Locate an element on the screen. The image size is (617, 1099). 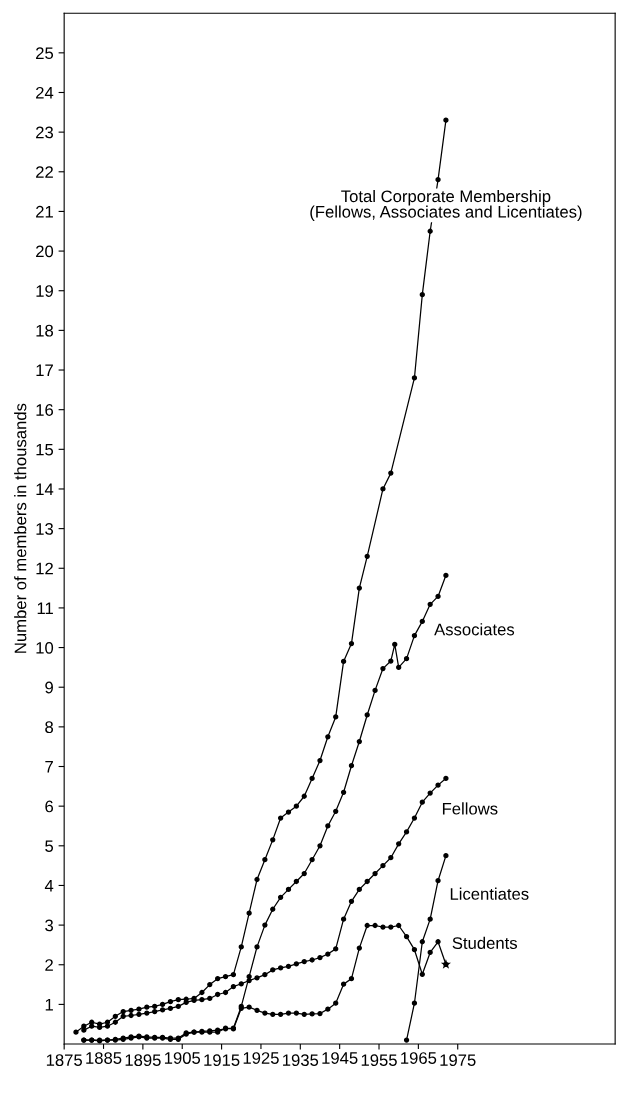
x-tick-label: 1965 is located at coordinates (419, 1058).